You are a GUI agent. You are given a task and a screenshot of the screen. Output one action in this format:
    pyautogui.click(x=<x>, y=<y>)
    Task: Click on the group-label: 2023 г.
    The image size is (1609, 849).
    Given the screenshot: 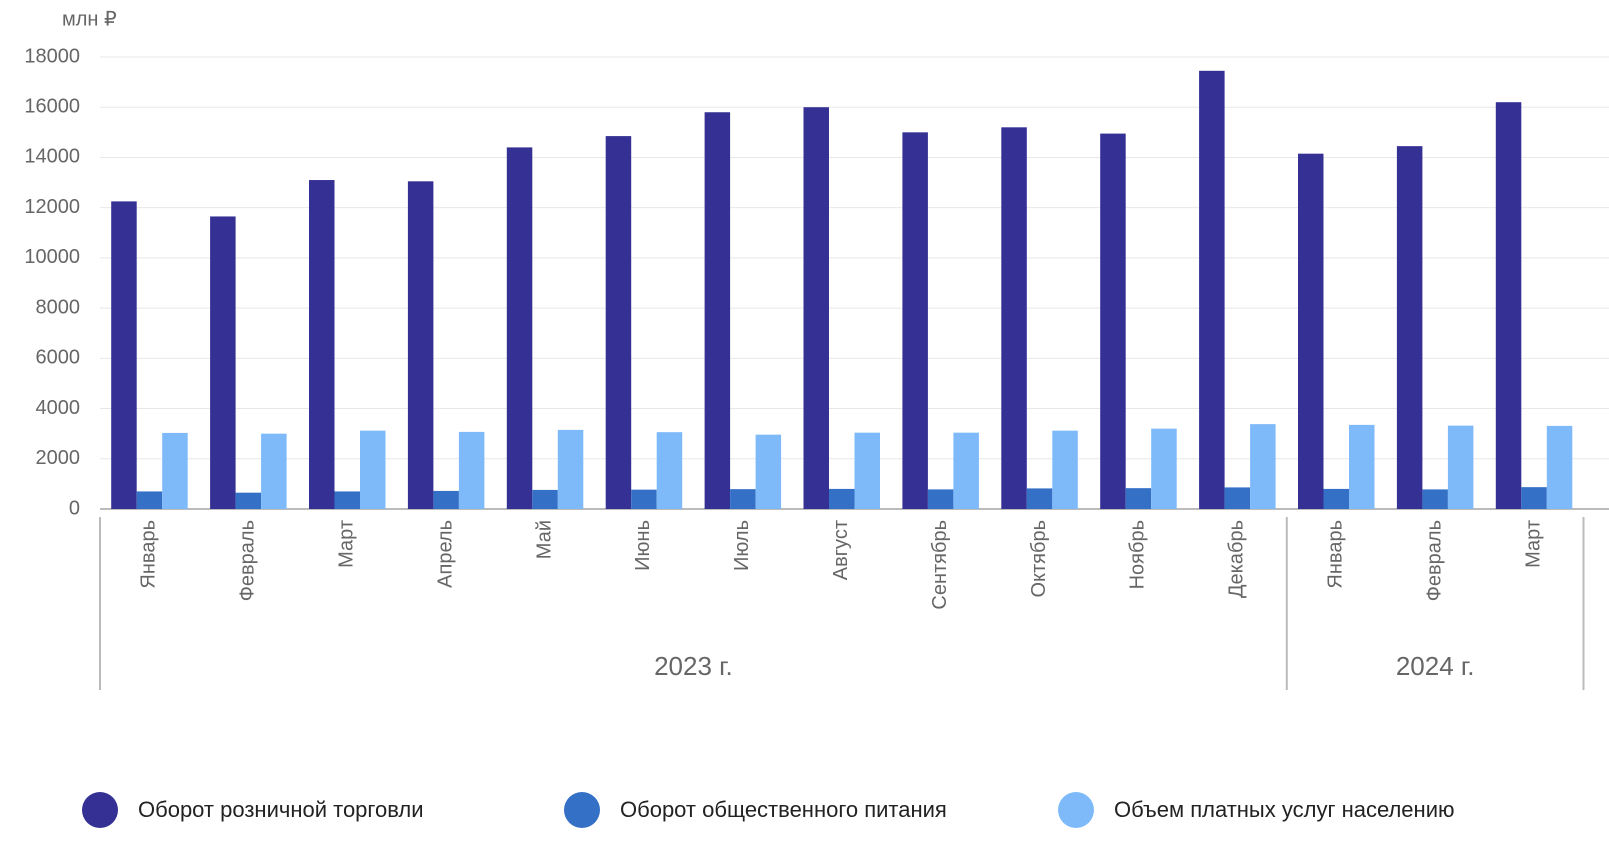 What is the action you would take?
    pyautogui.click(x=693, y=666)
    